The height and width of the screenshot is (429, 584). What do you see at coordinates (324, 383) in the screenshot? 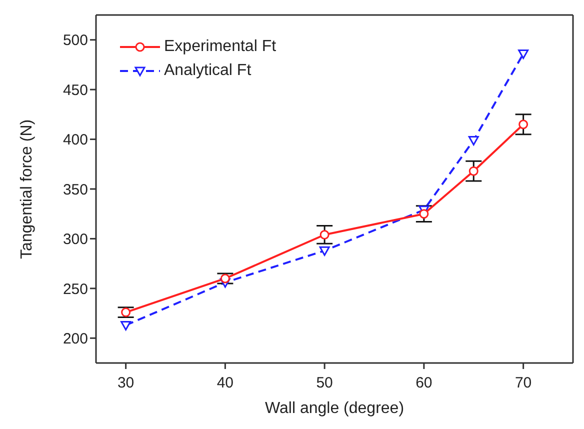
I see `x-tick-label: 50` at bounding box center [324, 383].